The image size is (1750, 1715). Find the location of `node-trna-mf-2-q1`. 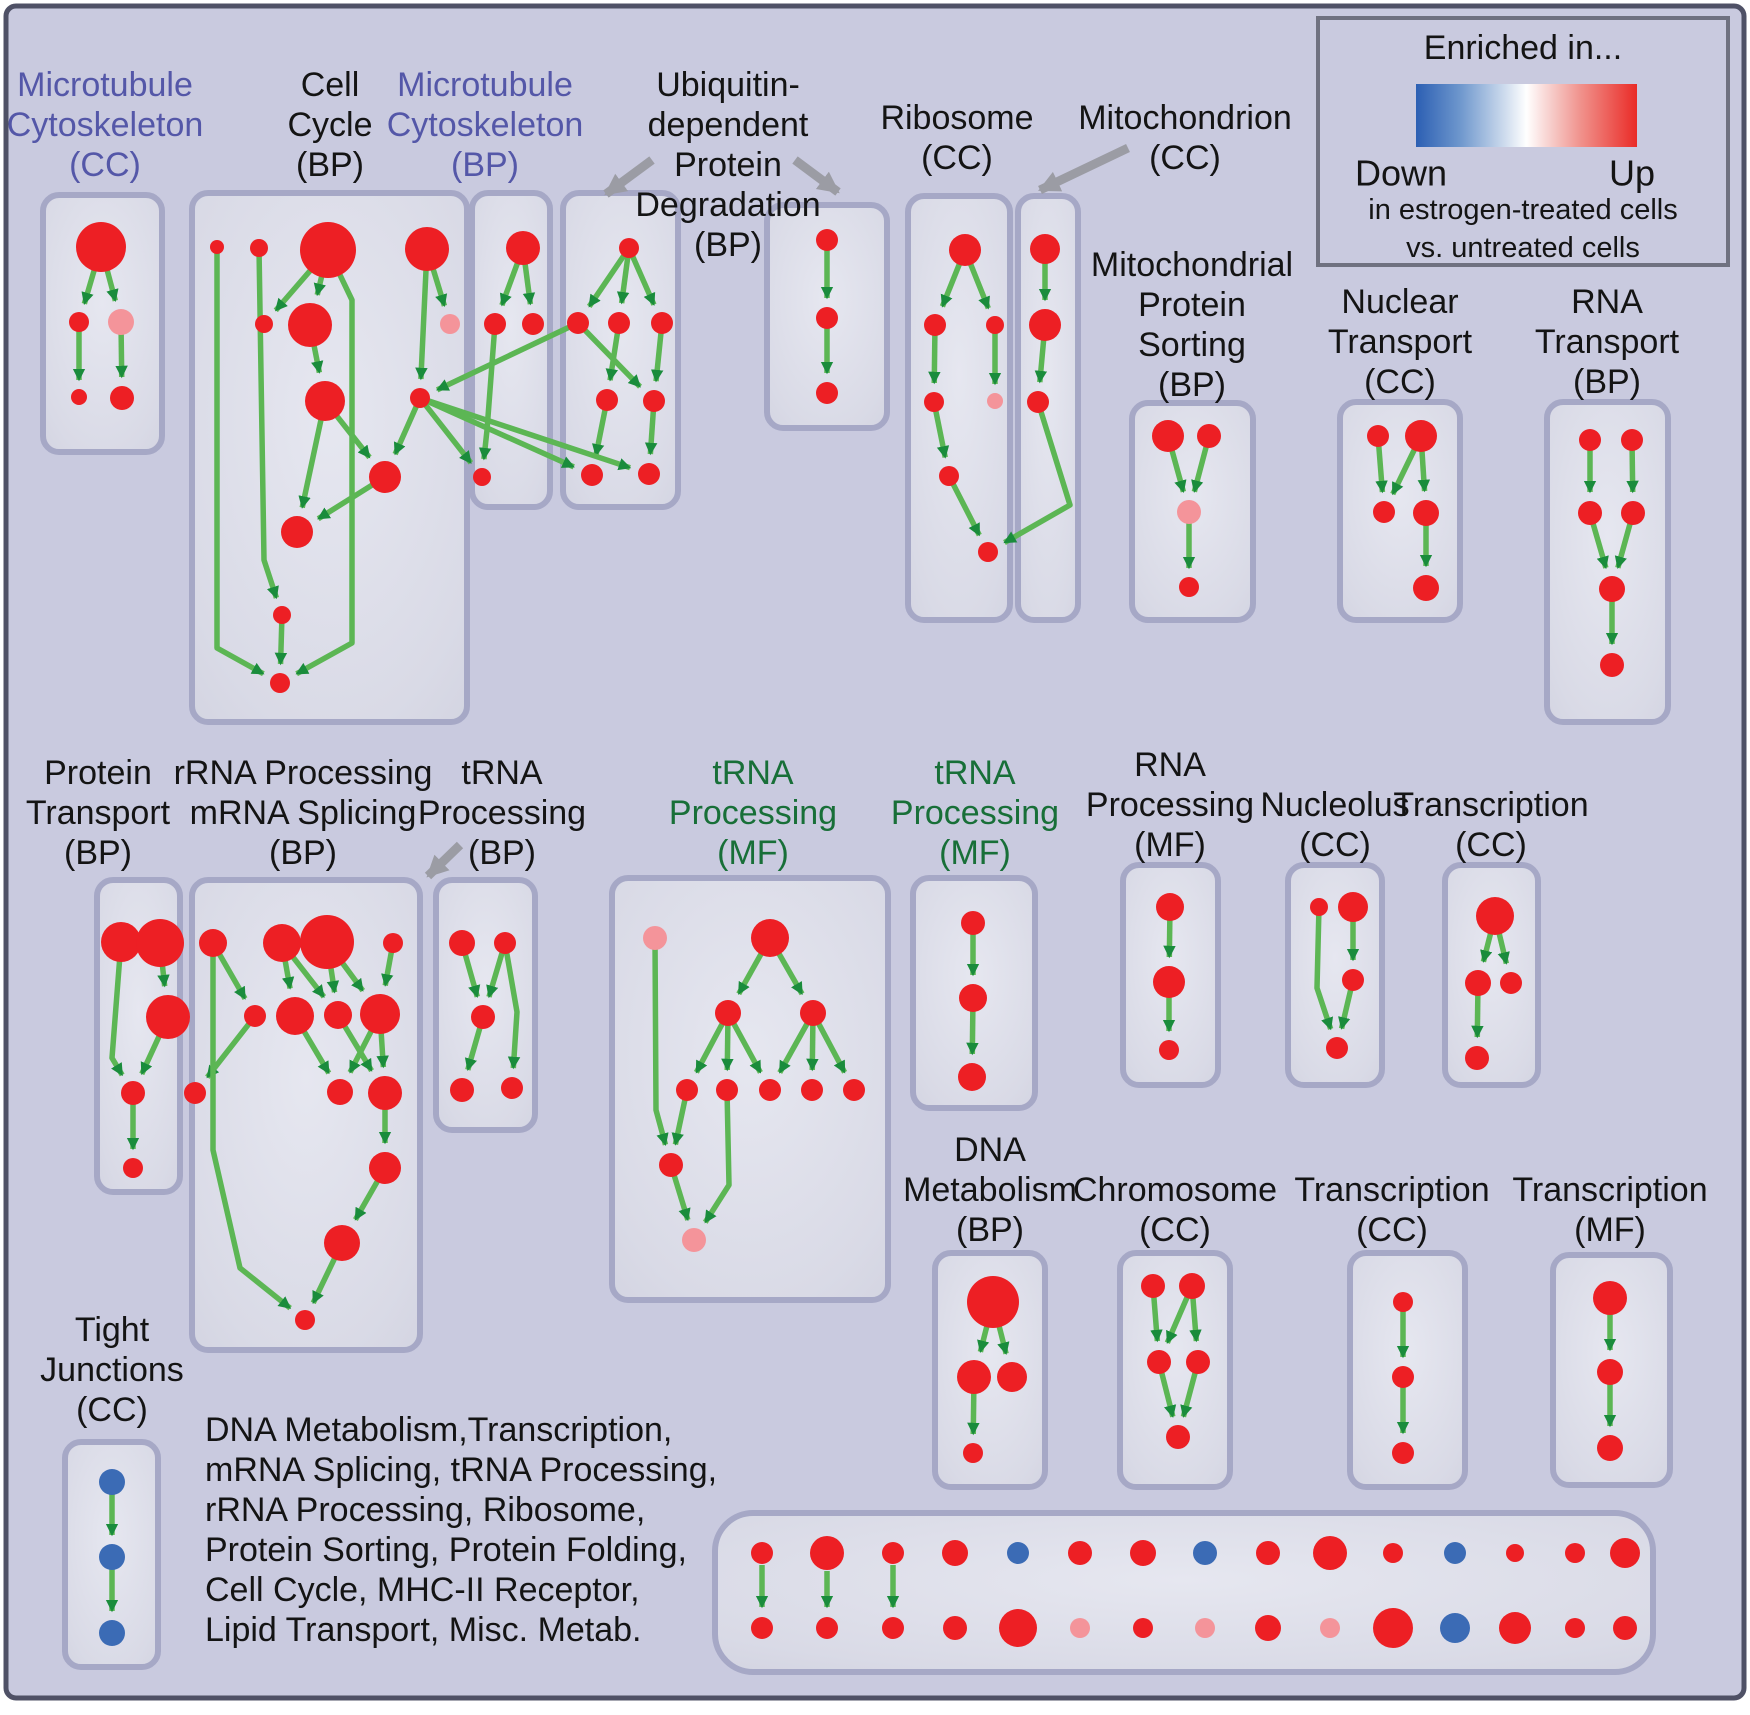

node-trna-mf-2-q1 is located at coordinates (973, 923).